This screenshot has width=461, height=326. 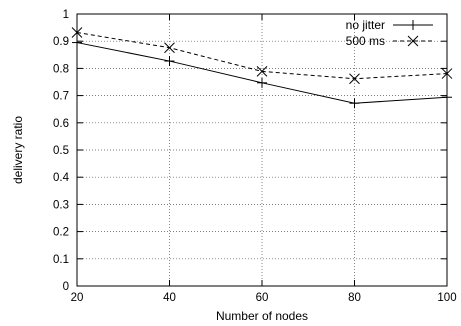 I want to click on legend-entry-500-ms: 500 ms, so click(x=389, y=41).